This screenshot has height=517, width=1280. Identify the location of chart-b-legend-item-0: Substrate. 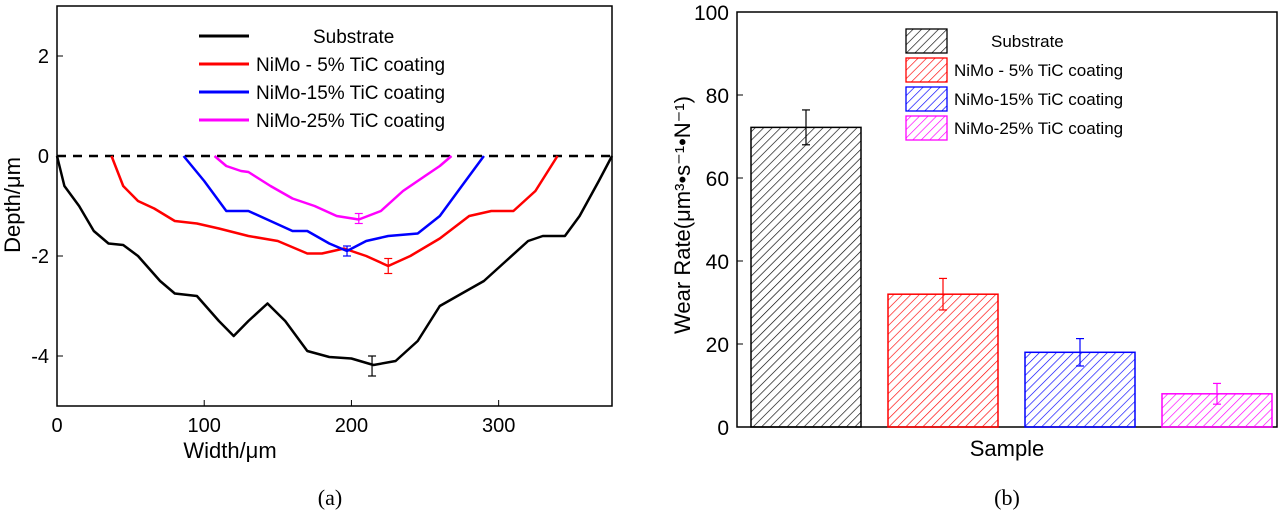
(984, 41).